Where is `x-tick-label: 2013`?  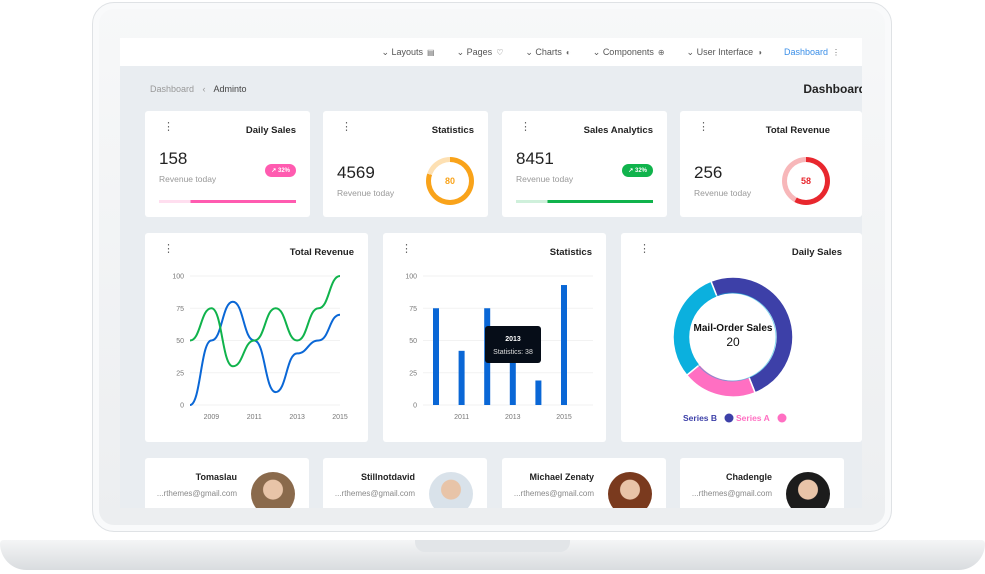 x-tick-label: 2013 is located at coordinates (513, 417).